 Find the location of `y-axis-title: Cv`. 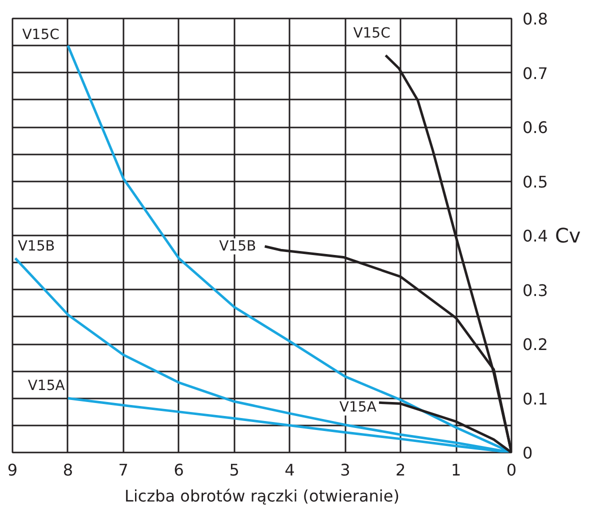

y-axis-title: Cv is located at coordinates (567, 236).